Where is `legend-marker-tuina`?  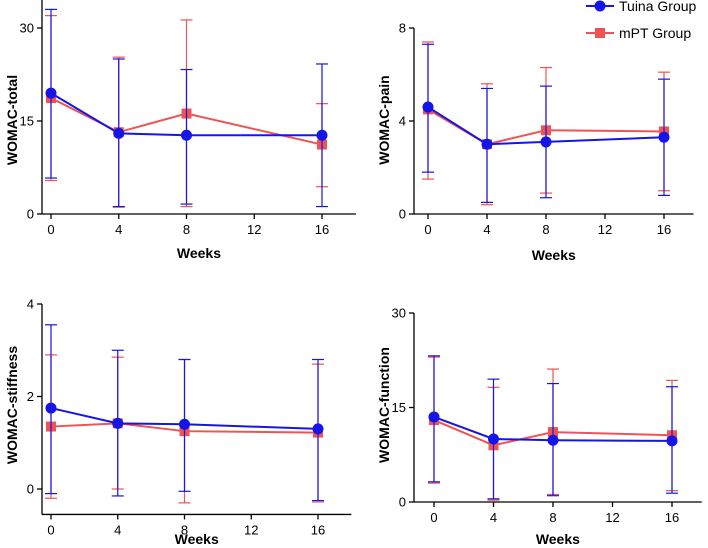
legend-marker-tuina is located at coordinates (600, 6).